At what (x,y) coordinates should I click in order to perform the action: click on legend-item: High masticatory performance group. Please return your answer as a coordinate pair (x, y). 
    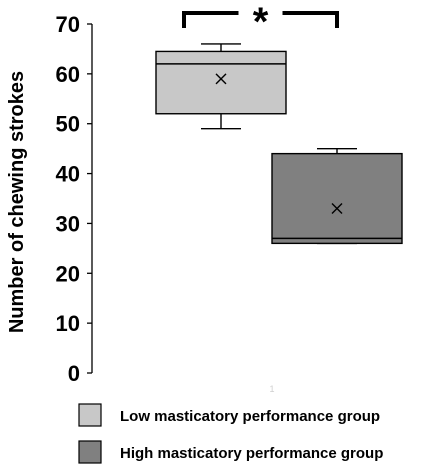
    Looking at the image, I should click on (230, 452).